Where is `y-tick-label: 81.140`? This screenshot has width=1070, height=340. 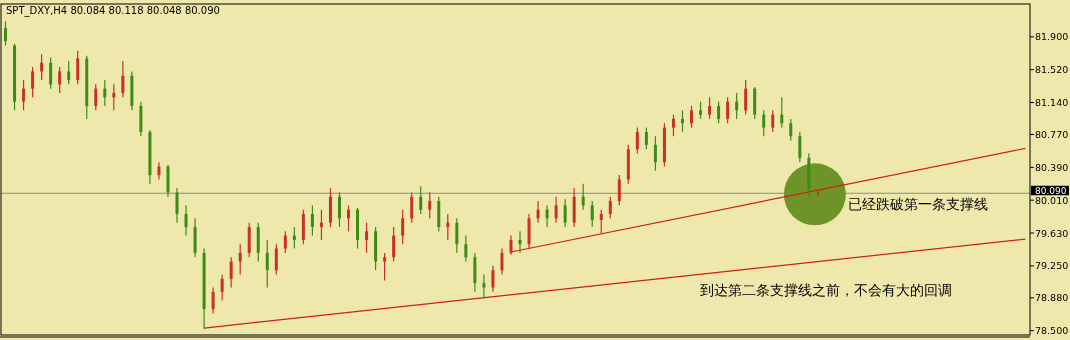 y-tick-label: 81.140 is located at coordinates (1052, 103).